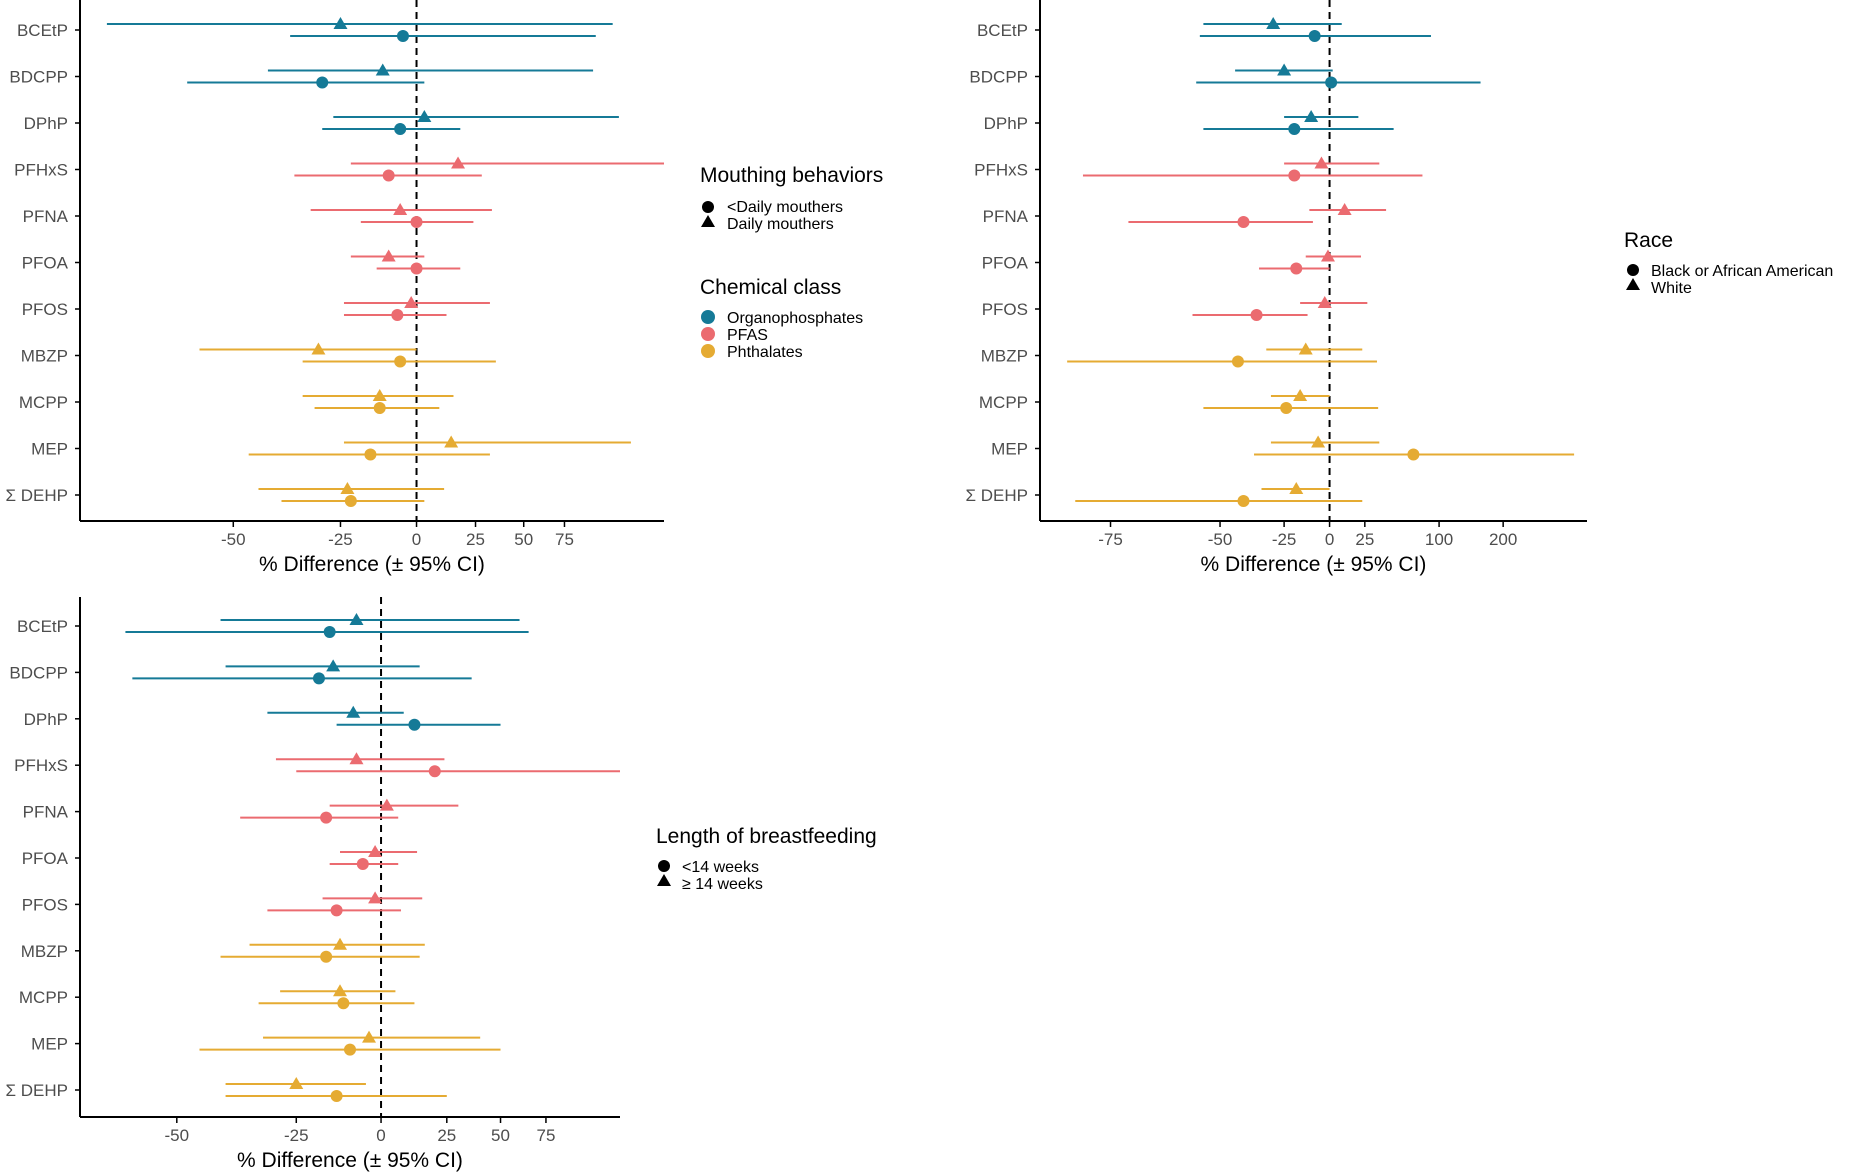  What do you see at coordinates (545, 1135) in the screenshot?
I see `x-tick-label: 75` at bounding box center [545, 1135].